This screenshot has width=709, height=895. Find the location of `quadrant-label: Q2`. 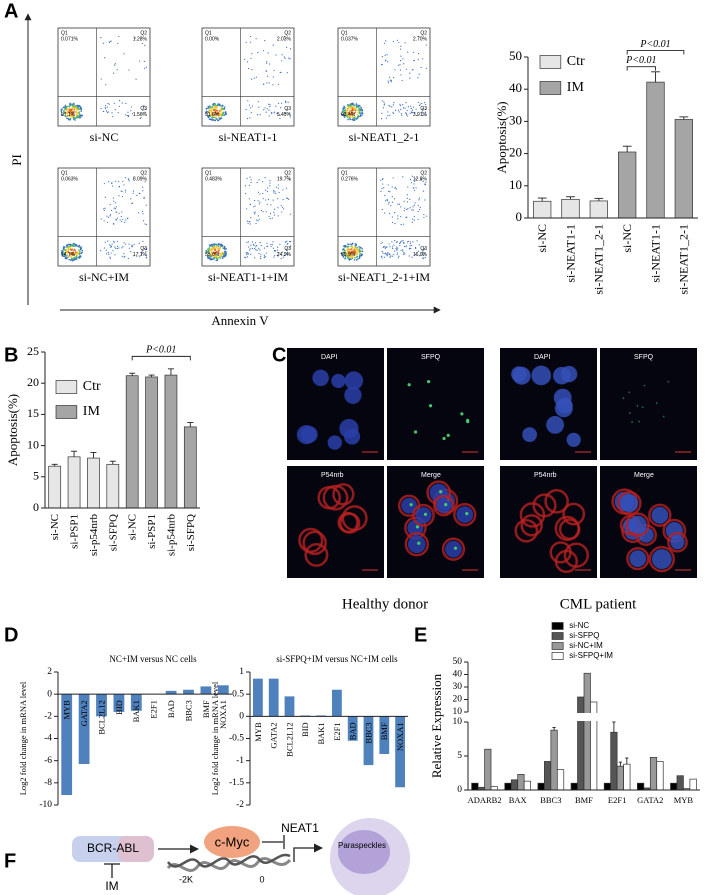

quadrant-label: Q2 is located at coordinates (423, 173).